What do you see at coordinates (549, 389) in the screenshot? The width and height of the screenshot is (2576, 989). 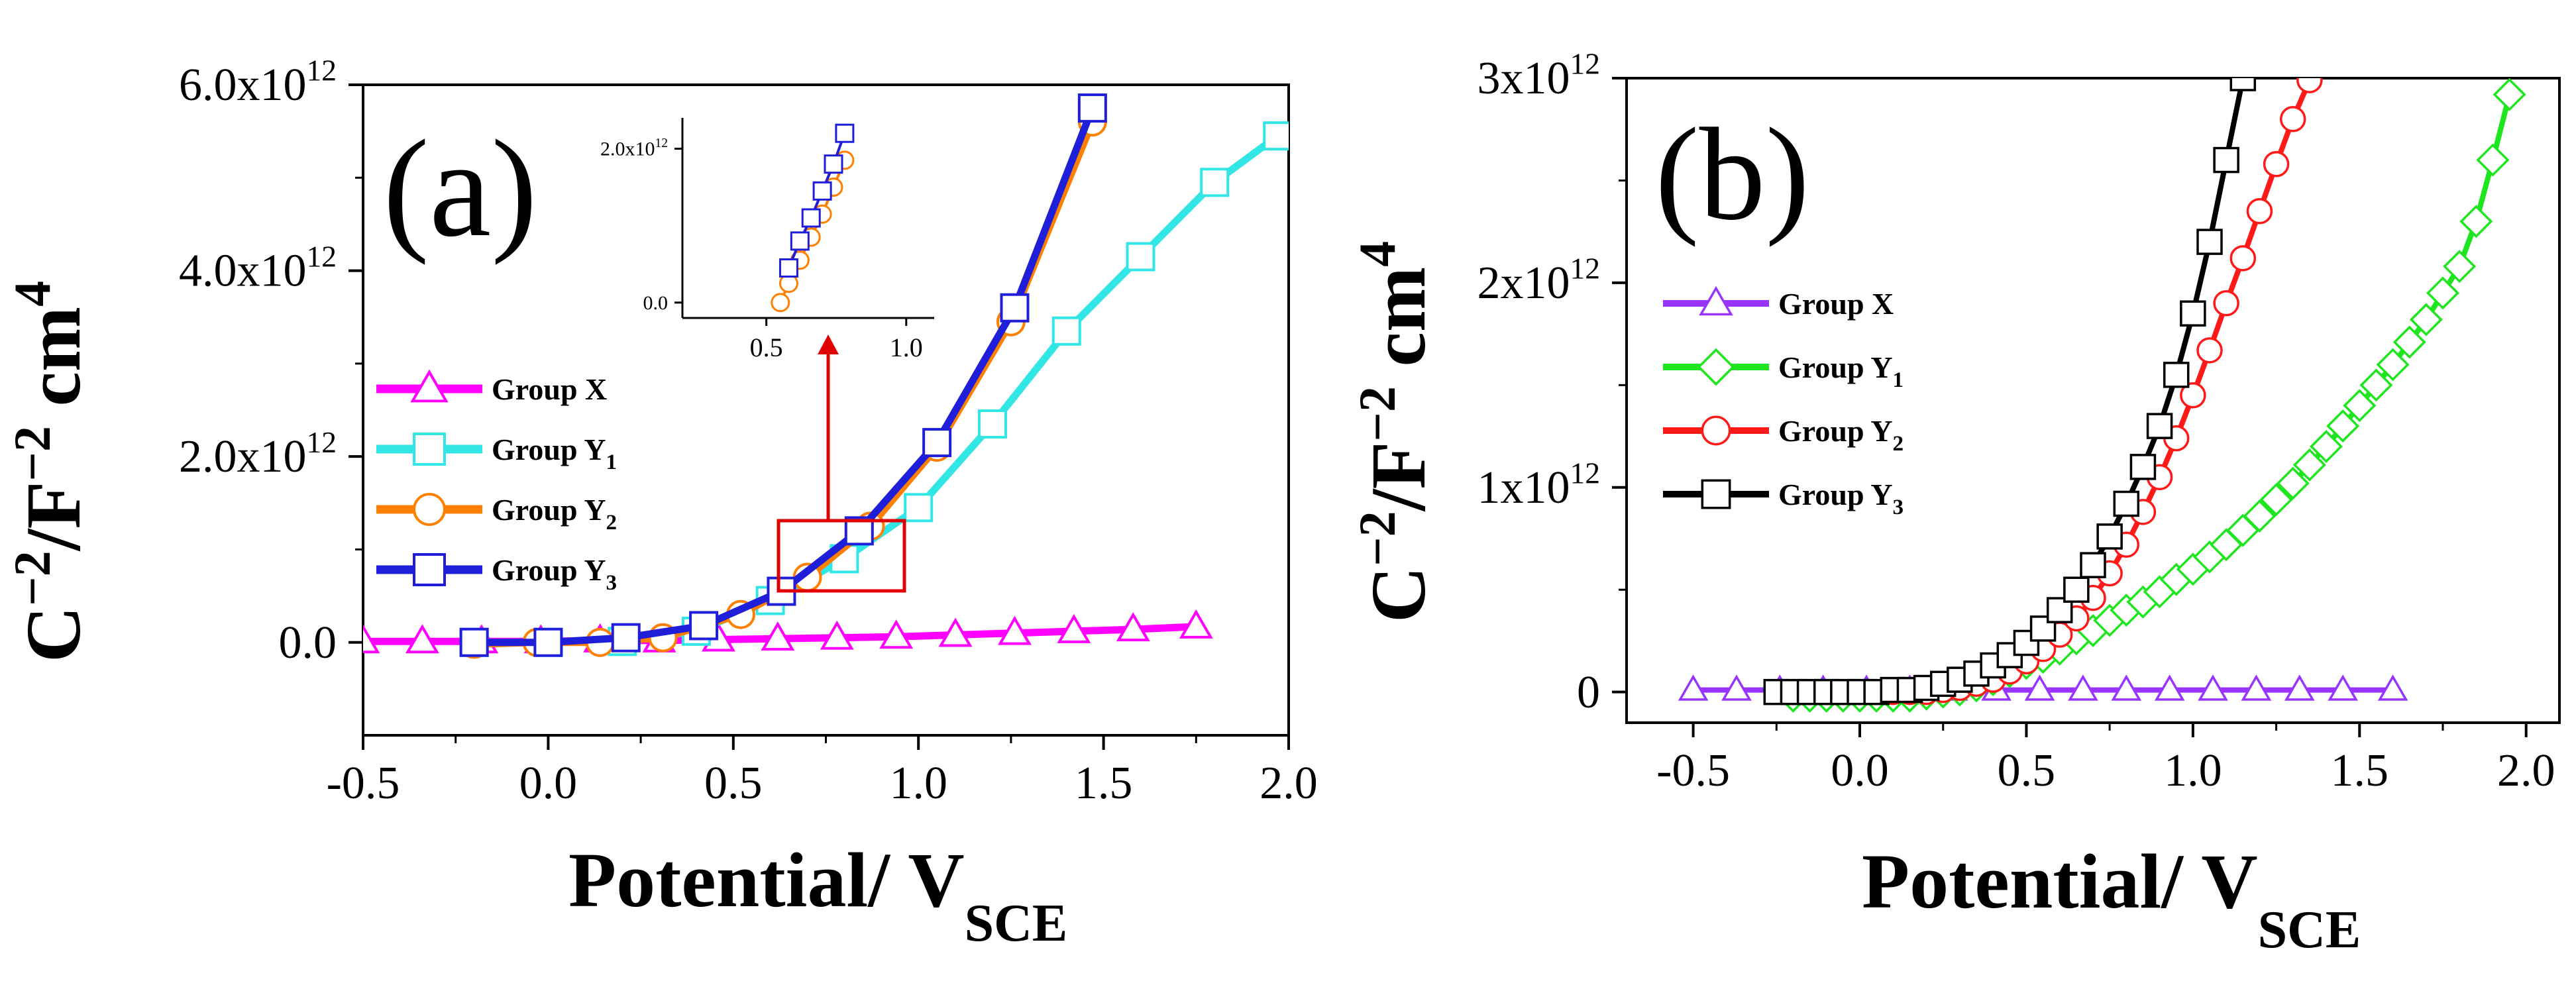 I see `legend-label: Group X` at bounding box center [549, 389].